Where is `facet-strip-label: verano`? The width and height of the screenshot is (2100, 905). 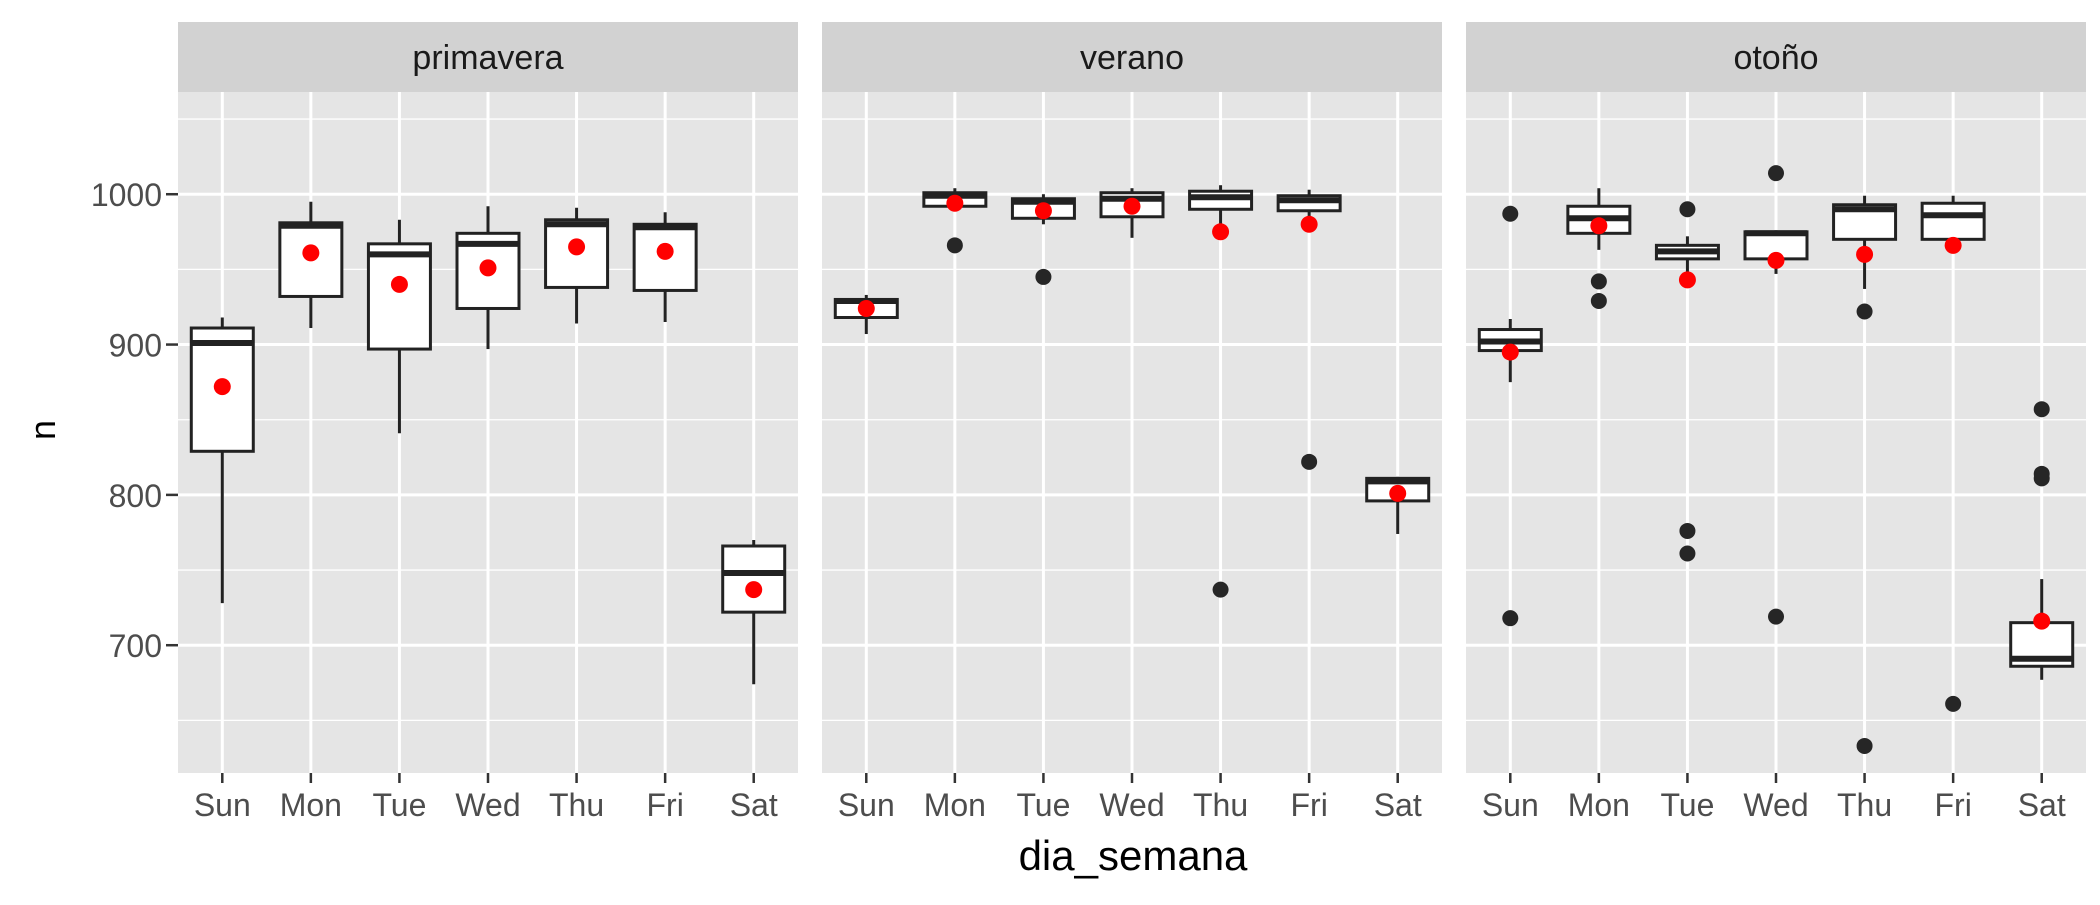
facet-strip-label: verano is located at coordinates (1132, 58).